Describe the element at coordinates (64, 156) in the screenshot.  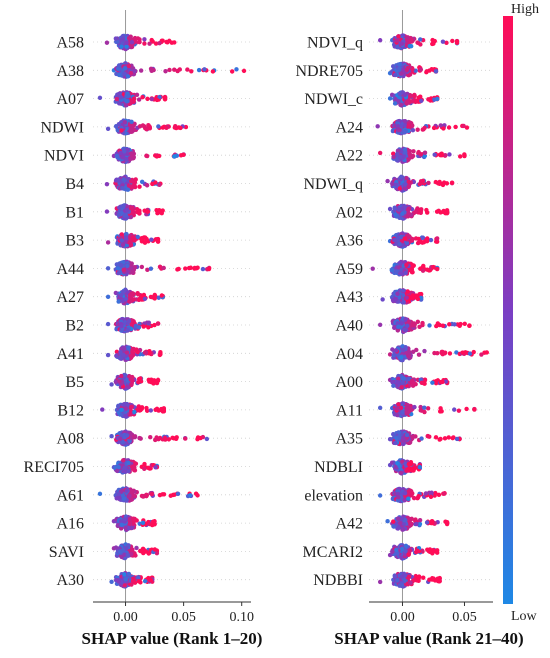
I see `feature-label: NDVI` at that location.